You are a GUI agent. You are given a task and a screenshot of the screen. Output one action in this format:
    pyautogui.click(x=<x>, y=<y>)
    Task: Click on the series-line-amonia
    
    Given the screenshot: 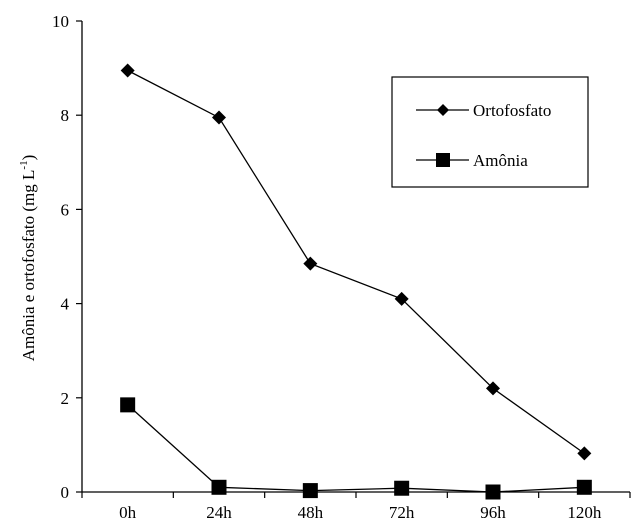 What is the action you would take?
    pyautogui.click(x=356, y=448)
    